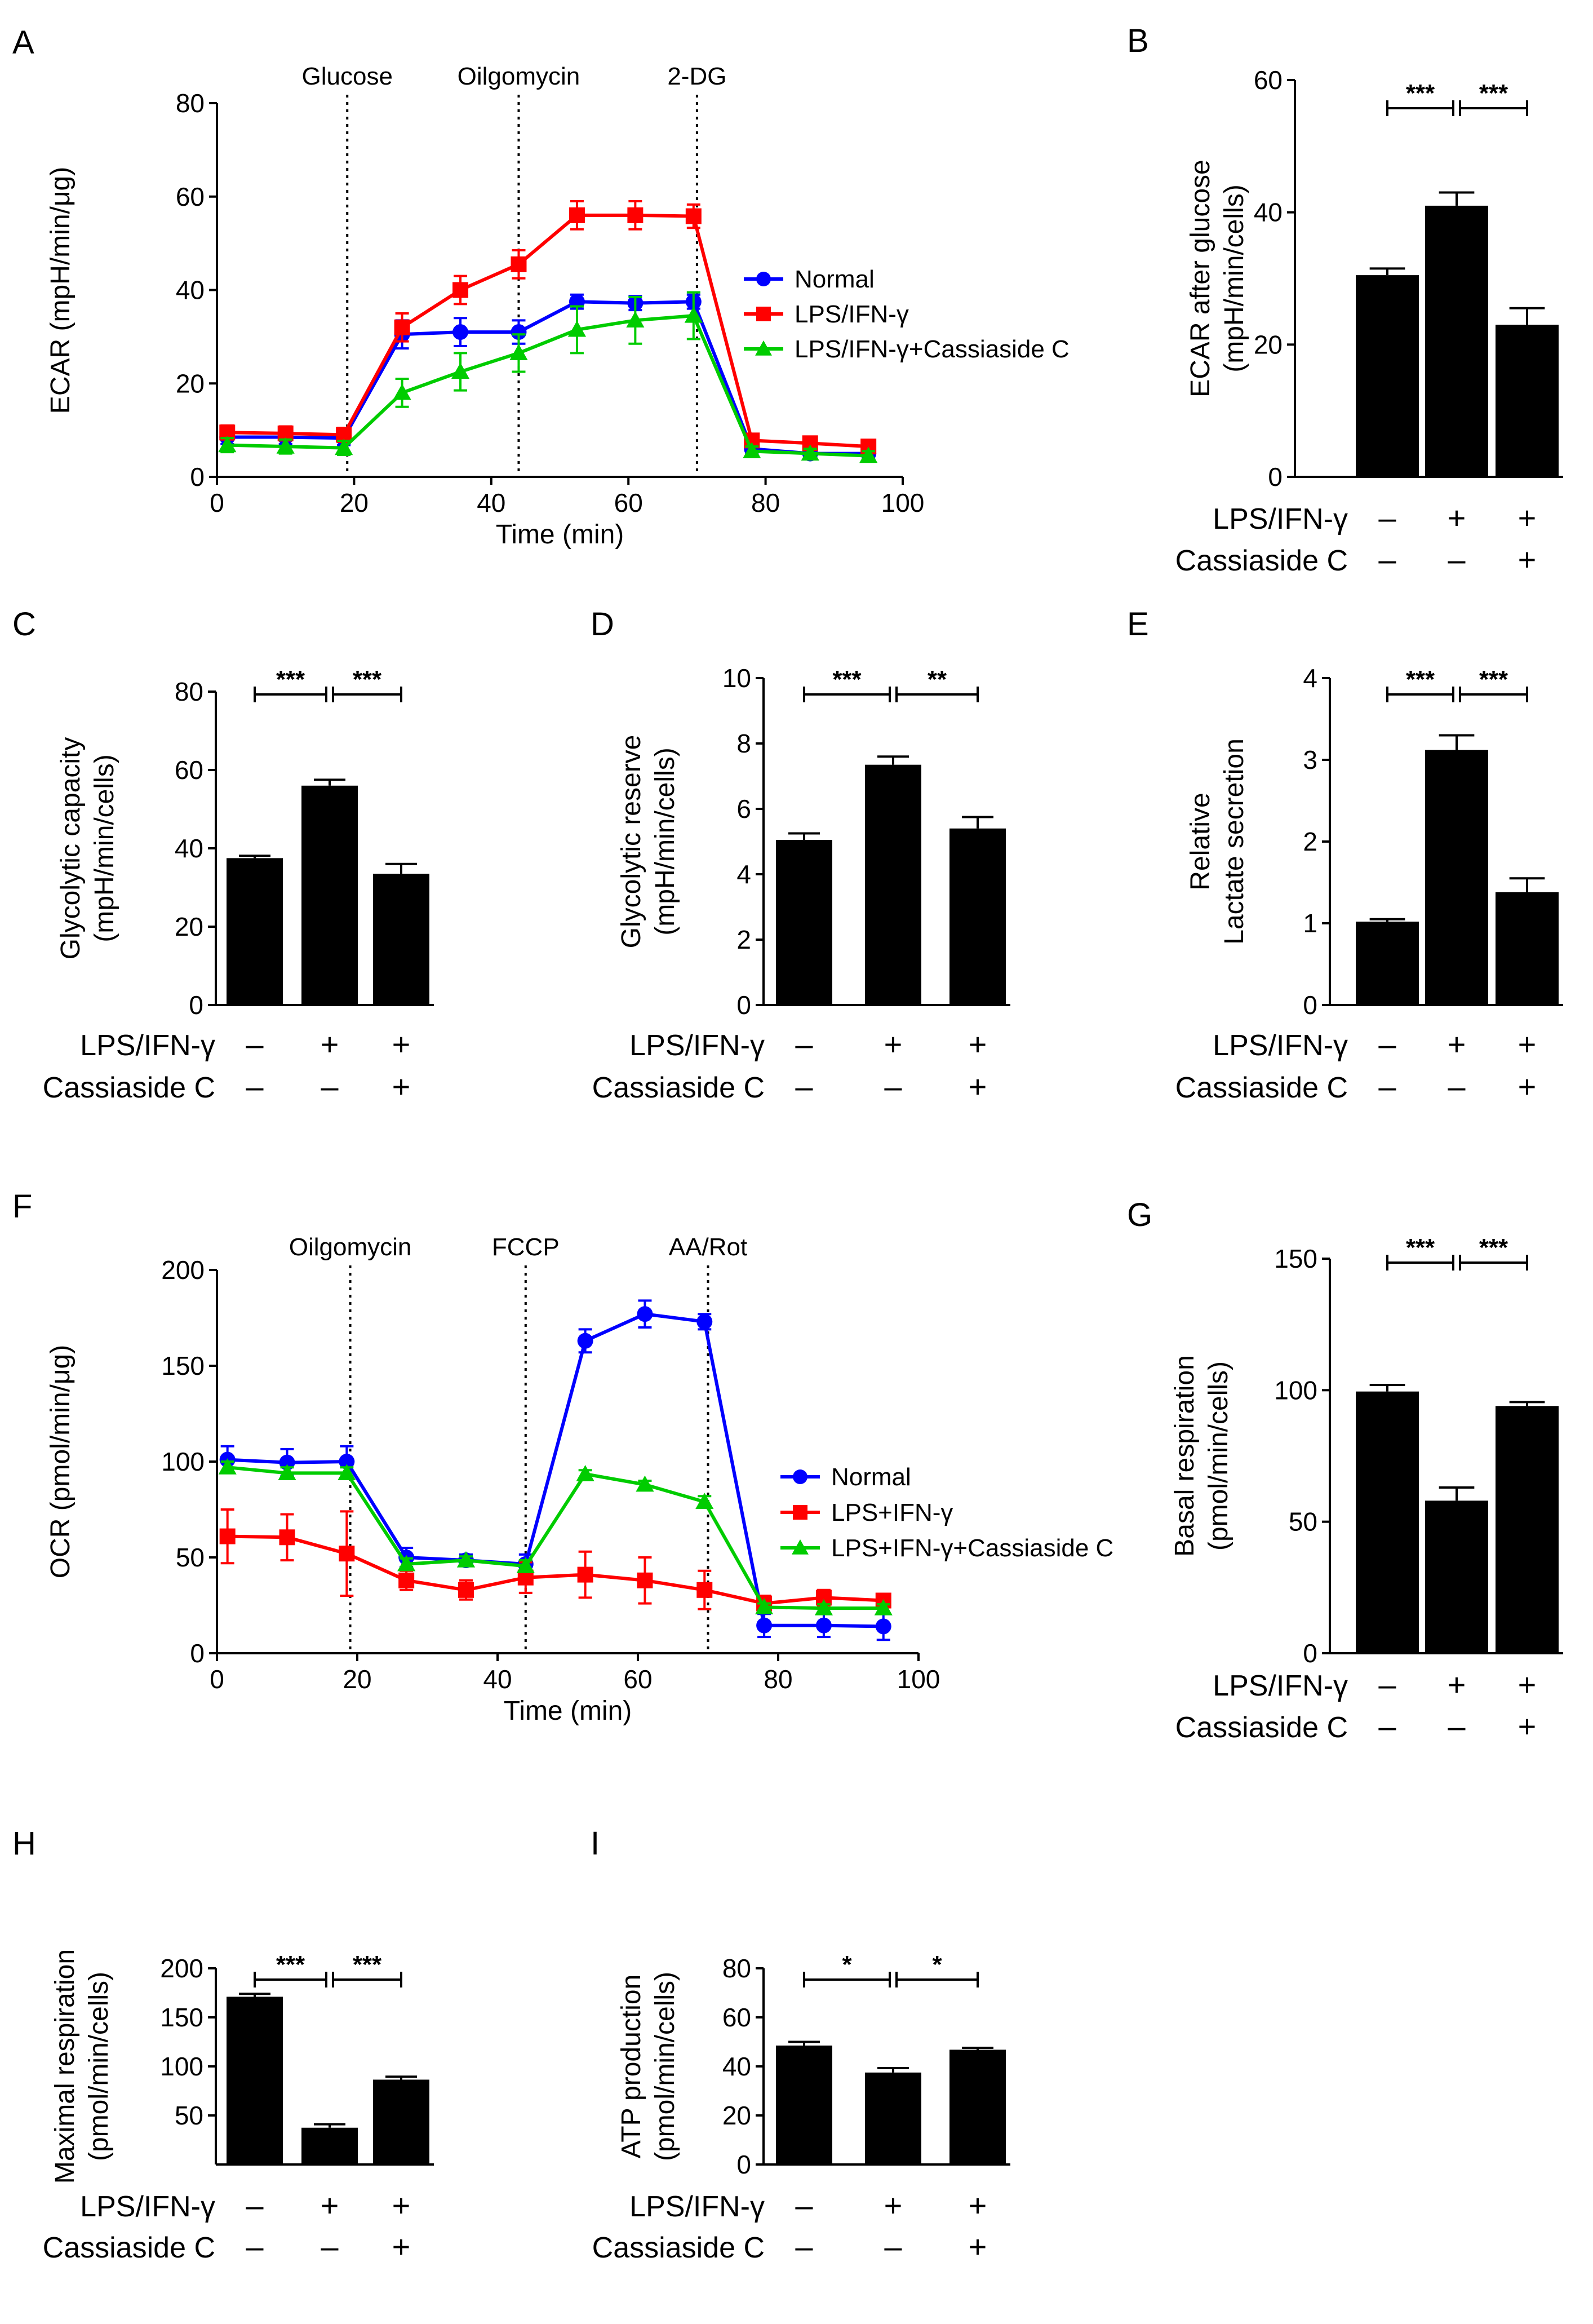  What do you see at coordinates (1200, 278) in the screenshot?
I see `y-axis-title-line1: ECAR after glucose` at bounding box center [1200, 278].